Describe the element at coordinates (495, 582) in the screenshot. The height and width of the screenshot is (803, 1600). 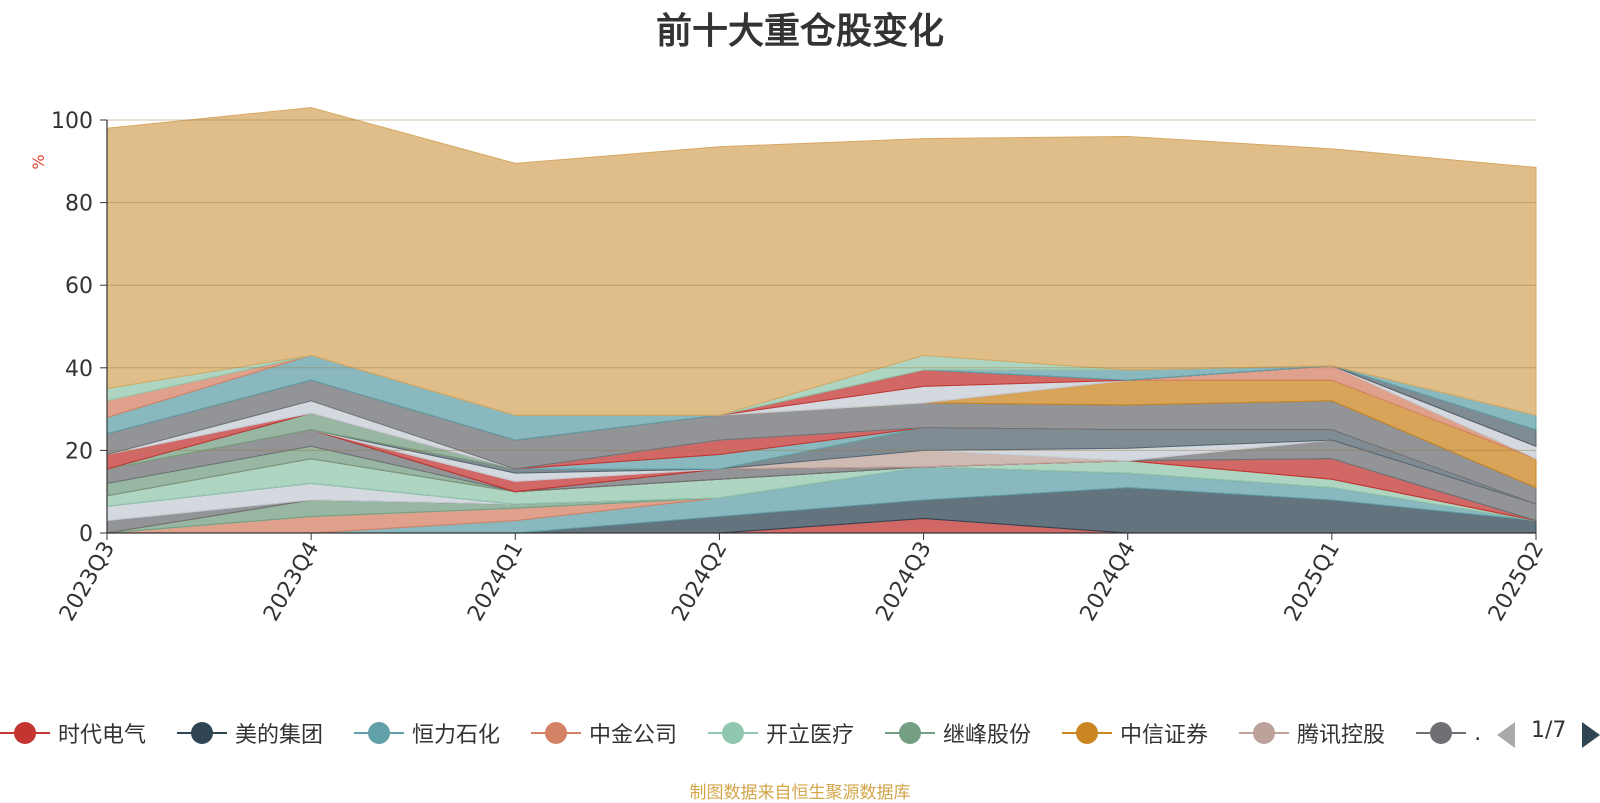
I see `x-tick-label: 2024Q1` at that location.